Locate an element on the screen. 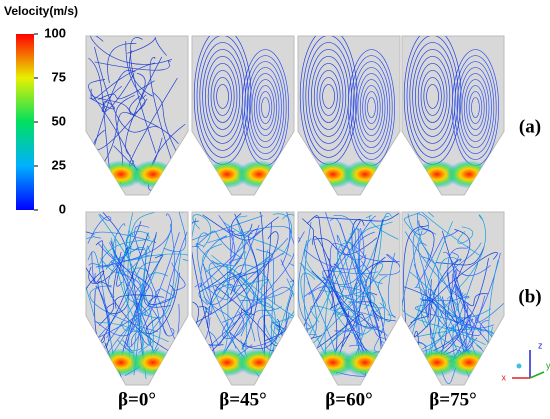  colorbar-tick-label: 100 is located at coordinates (55, 32).